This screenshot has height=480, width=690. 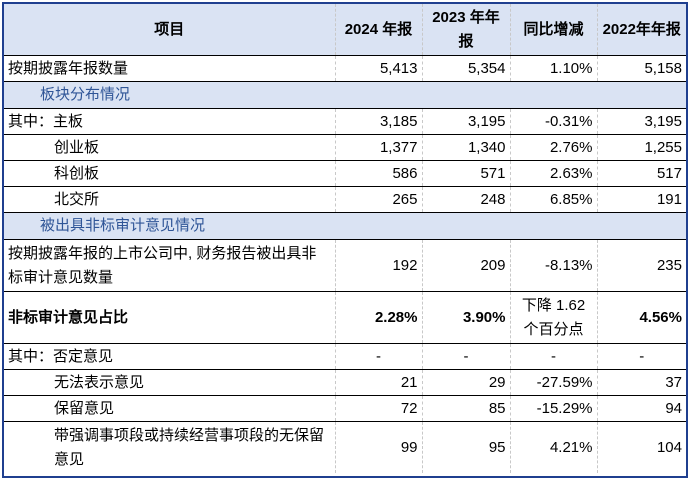 I want to click on row-label: 创业板, so click(x=169, y=147).